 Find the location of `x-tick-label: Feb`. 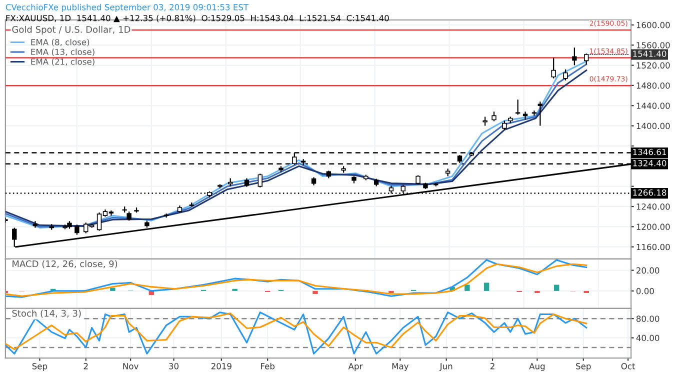

x-tick-label: Feb is located at coordinates (268, 366).